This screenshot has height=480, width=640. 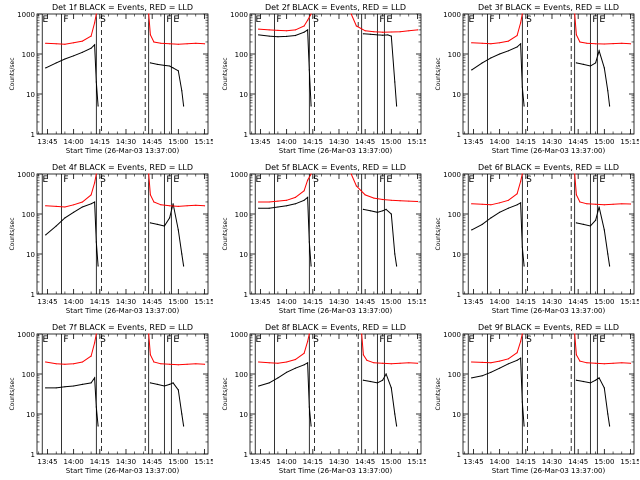 What do you see at coordinates (122, 7) in the screenshot?
I see `panel-title: Det 1f BLACK = Events, RED = LLD` at bounding box center [122, 7].